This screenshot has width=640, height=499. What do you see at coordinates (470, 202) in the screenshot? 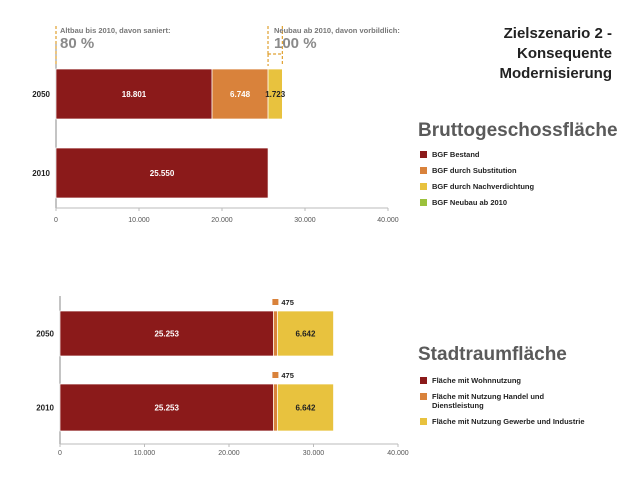
I see `legend-label-0-3: BGF Neubau ab 2010` at bounding box center [470, 202].